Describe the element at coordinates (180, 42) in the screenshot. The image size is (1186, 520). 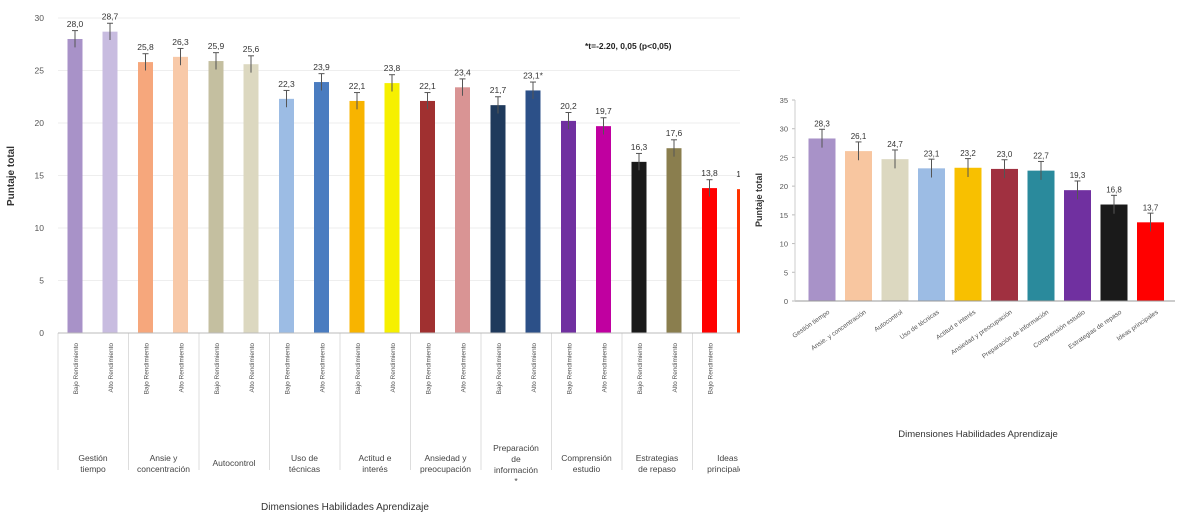
I see `bar-value-label: 26,3` at that location.